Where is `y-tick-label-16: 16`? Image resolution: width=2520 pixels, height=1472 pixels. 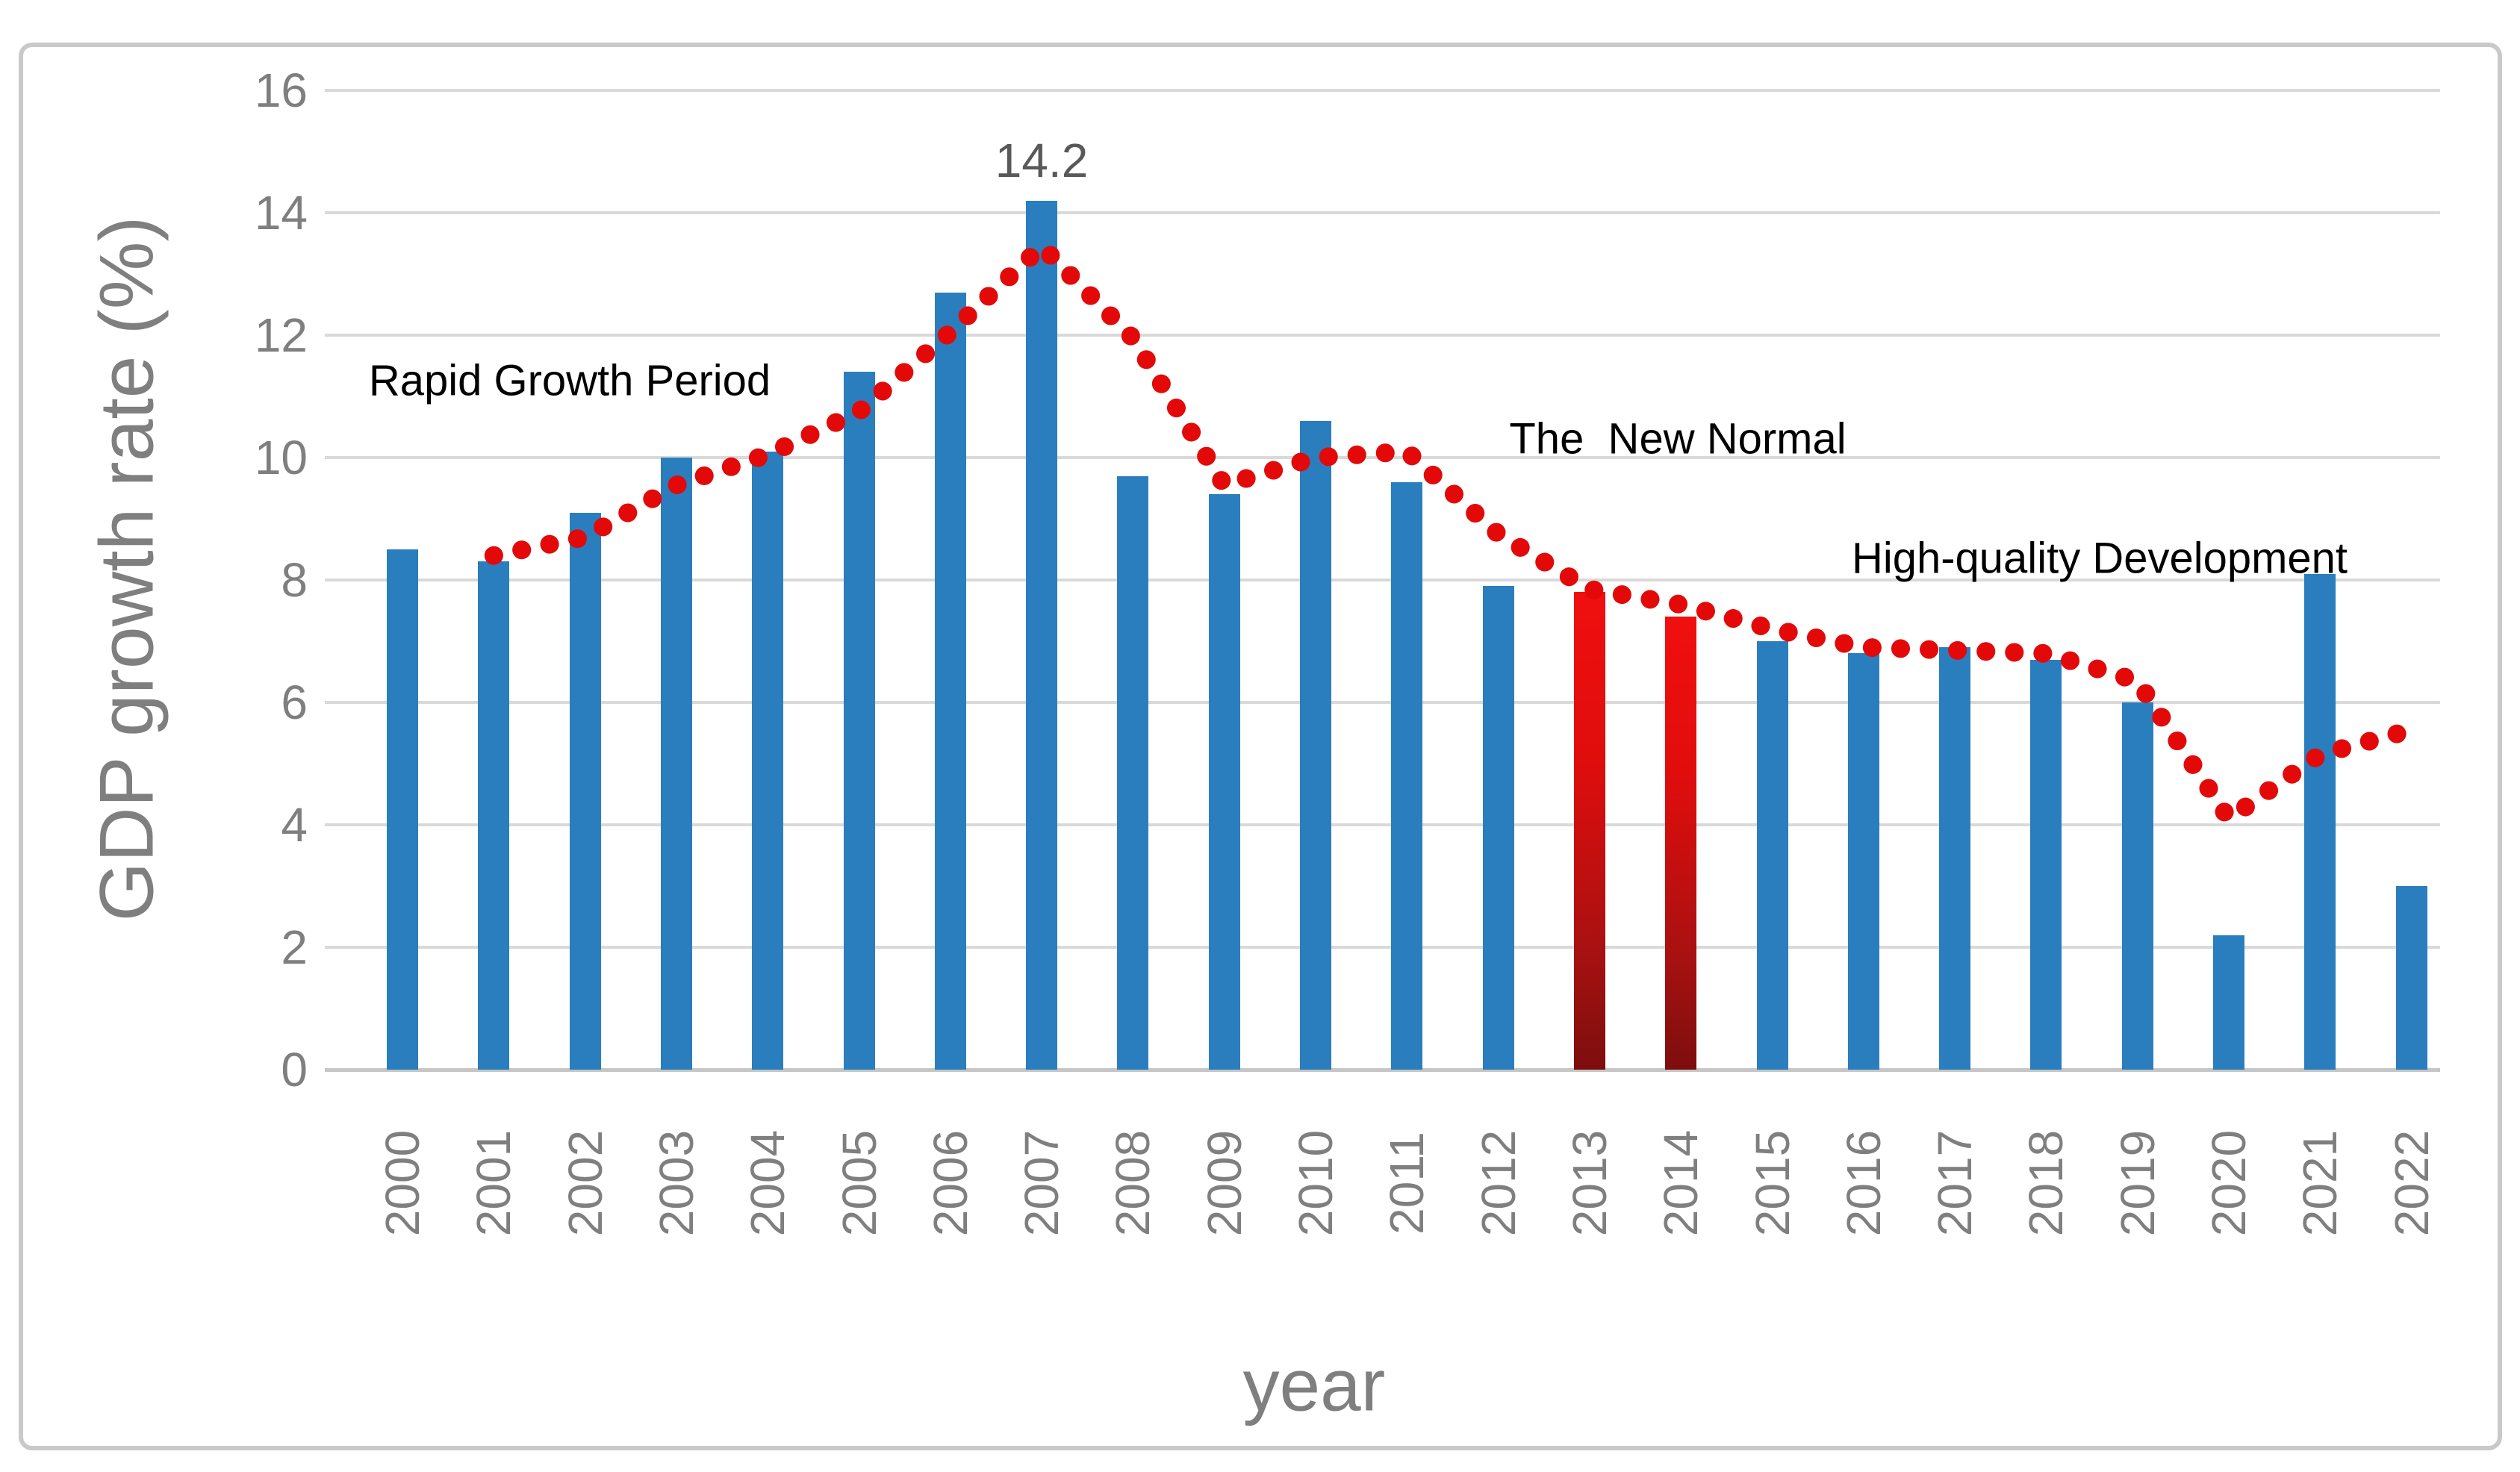 y-tick-label-16: 16 is located at coordinates (281, 90).